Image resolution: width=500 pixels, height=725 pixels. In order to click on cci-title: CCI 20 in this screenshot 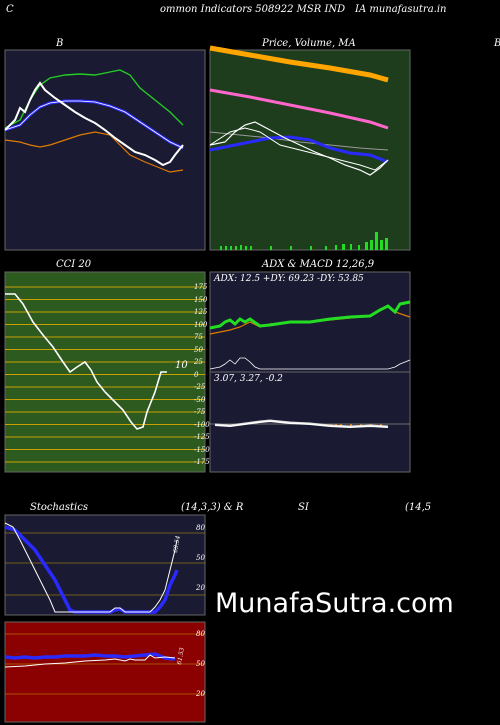, I will do `click(74, 264)`.